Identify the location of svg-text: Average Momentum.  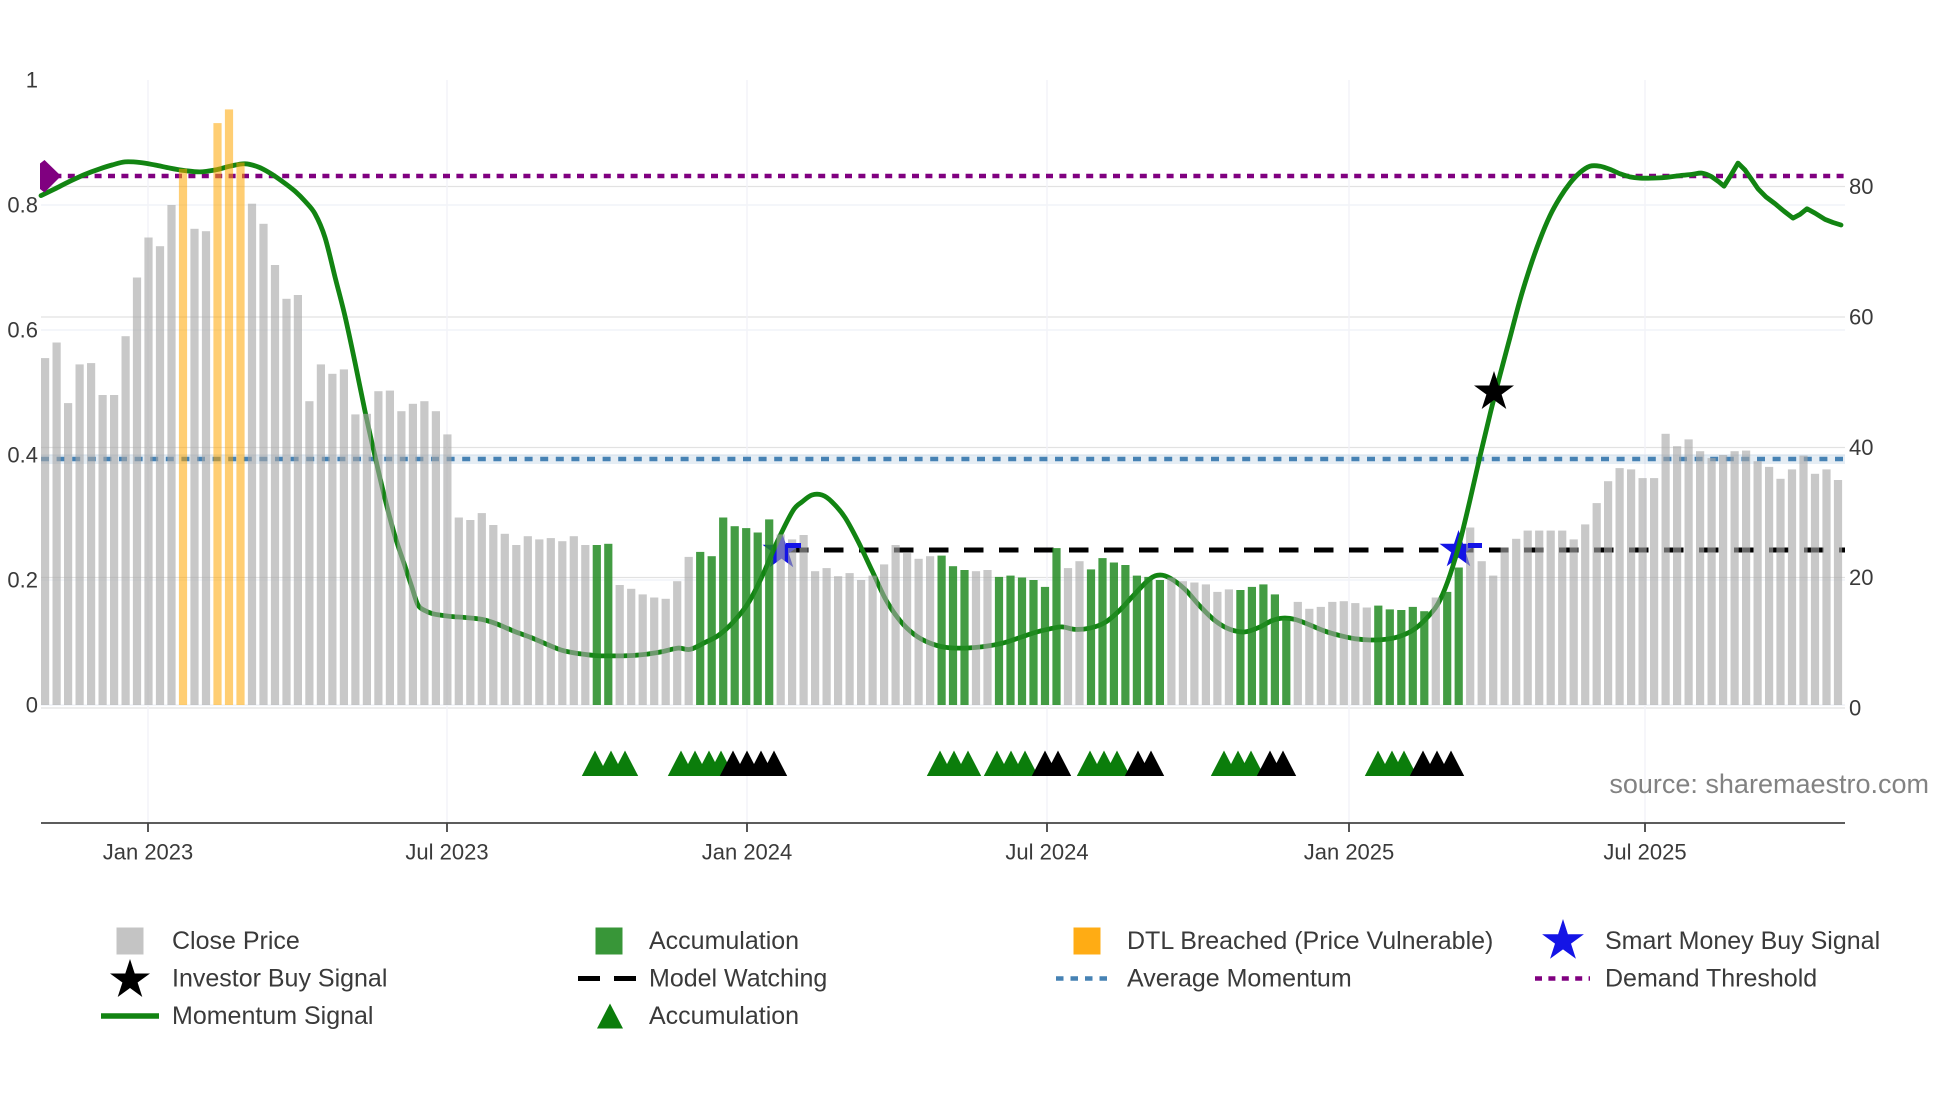
(1239, 979).